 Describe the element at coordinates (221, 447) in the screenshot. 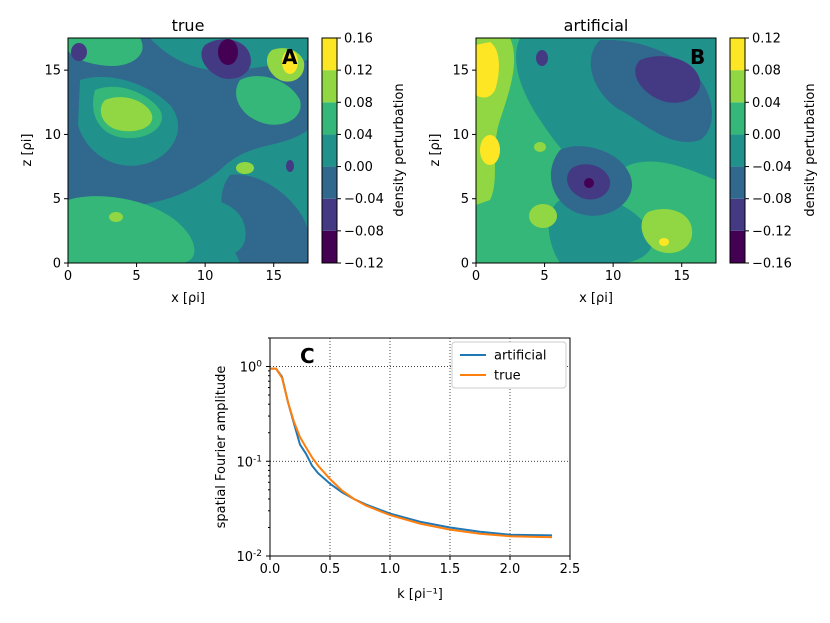

I see `panel-c-ylabel: spatial Fourier amplitude` at that location.